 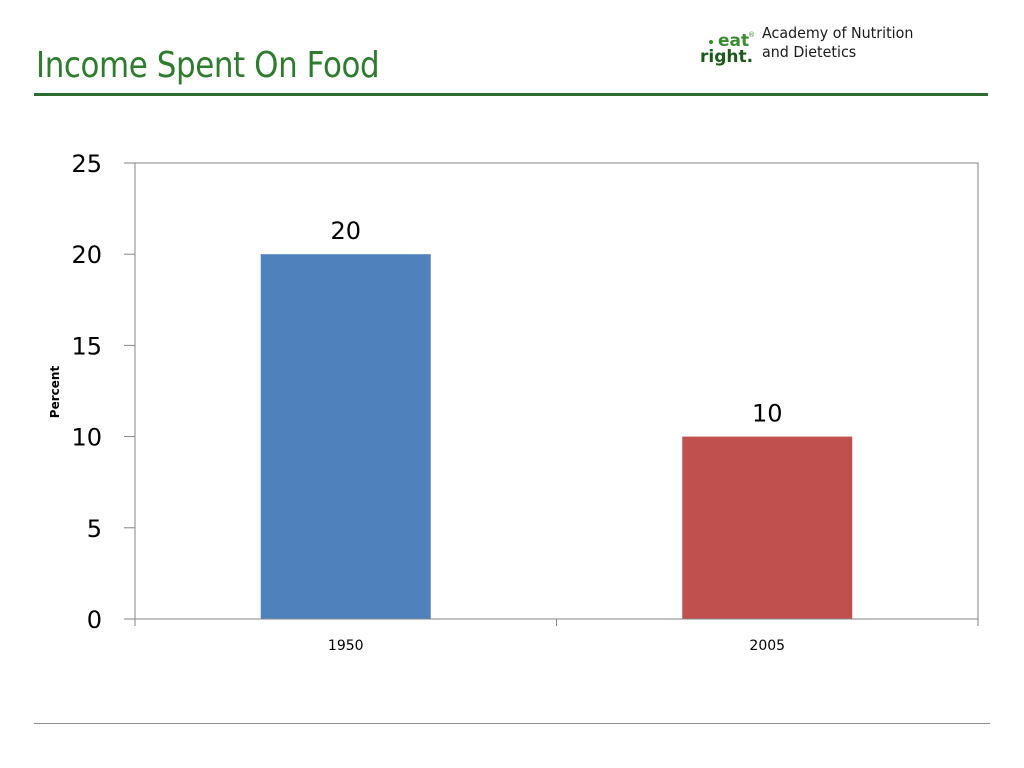 I want to click on y-tick-label: 0, so click(x=94, y=620).